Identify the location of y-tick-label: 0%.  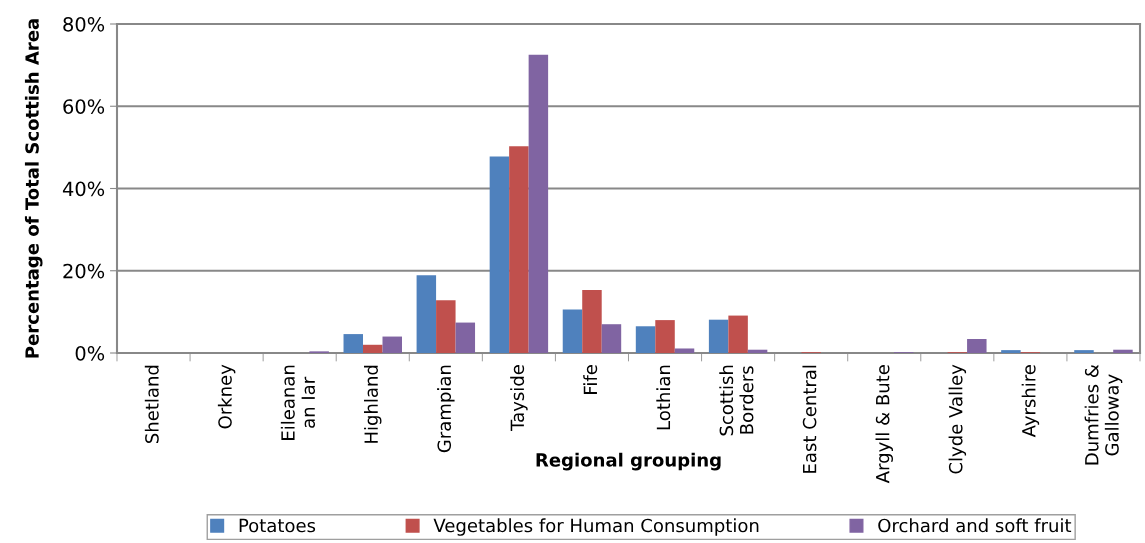
(90, 353).